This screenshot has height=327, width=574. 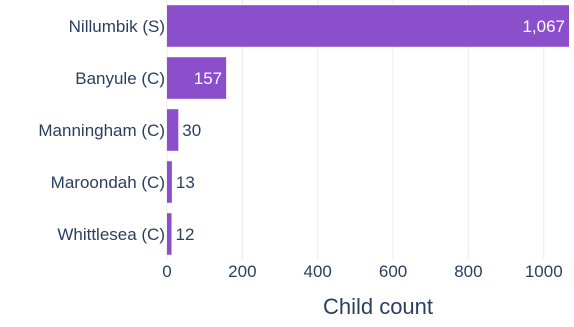 I want to click on y-tick-label-4: Whittlesea (C), so click(x=111, y=234).